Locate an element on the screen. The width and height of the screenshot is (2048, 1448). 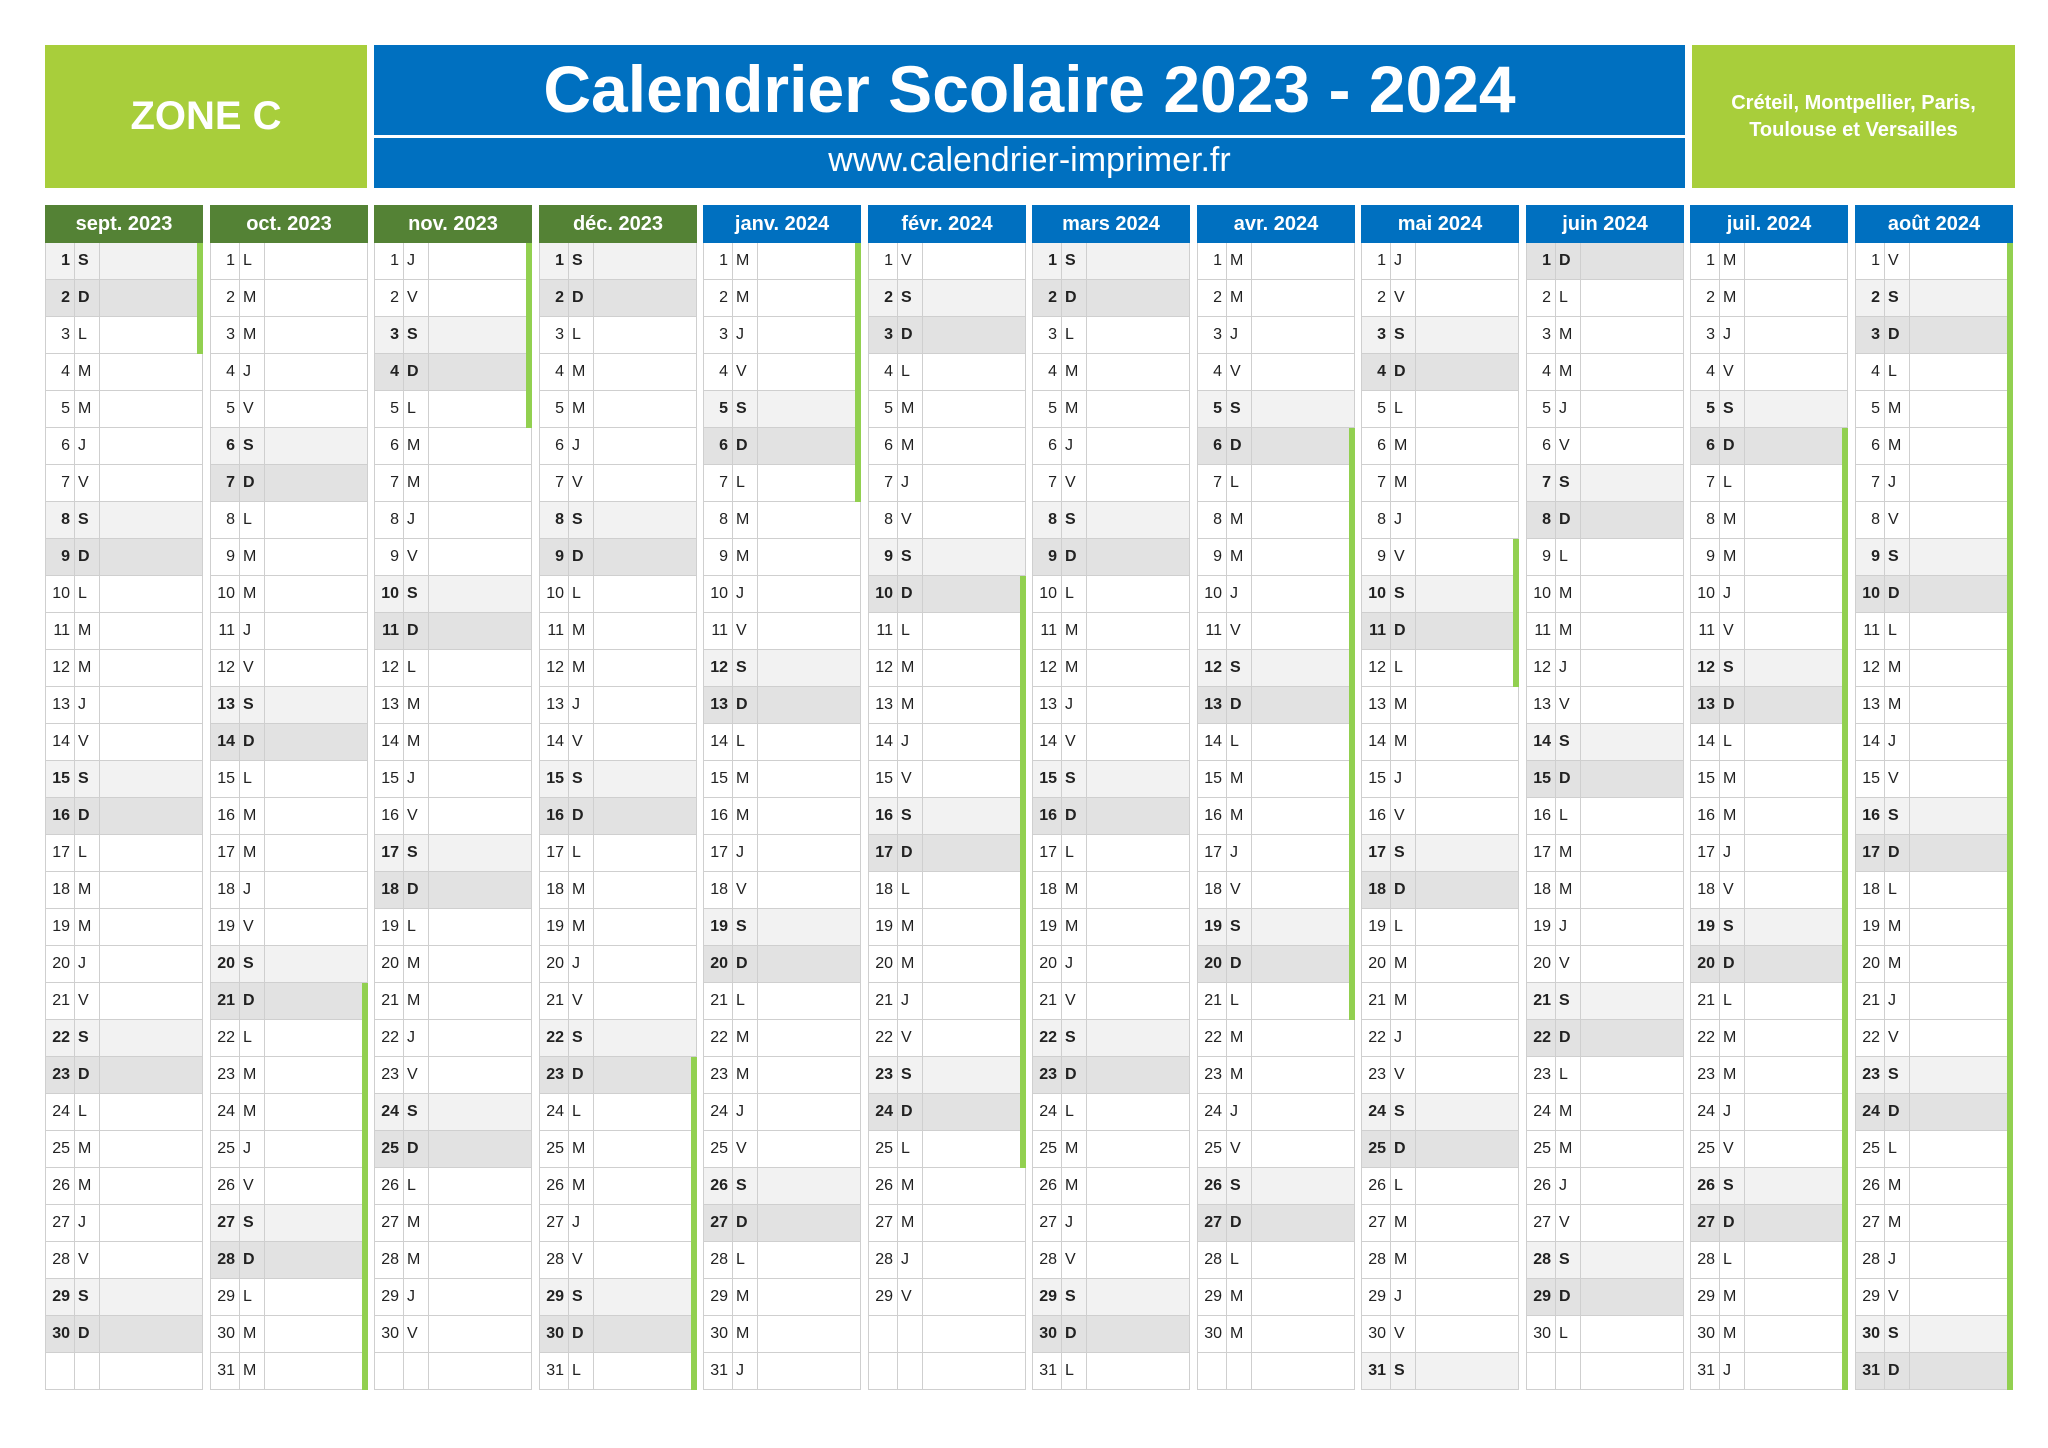
day-row: 23 M is located at coordinates (1769, 1075).